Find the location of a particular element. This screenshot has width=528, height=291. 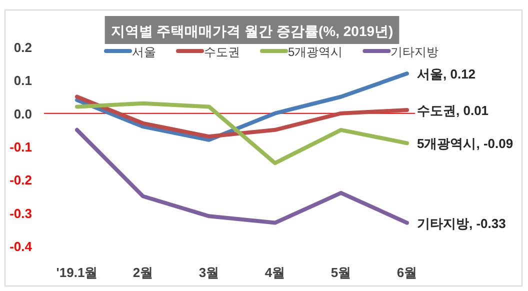

annotation: 수도권, 0.01 is located at coordinates (453, 110).